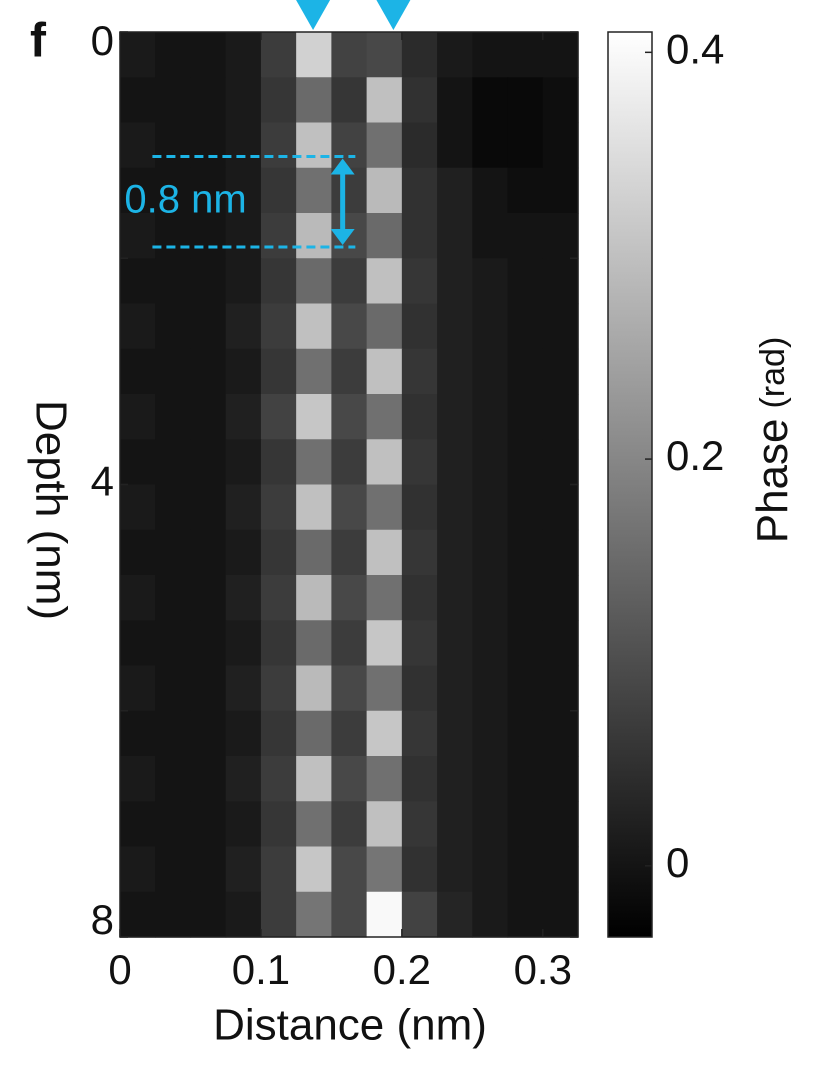  Describe the element at coordinates (402, 969) in the screenshot. I see `x-tick-label: 0.2` at that location.